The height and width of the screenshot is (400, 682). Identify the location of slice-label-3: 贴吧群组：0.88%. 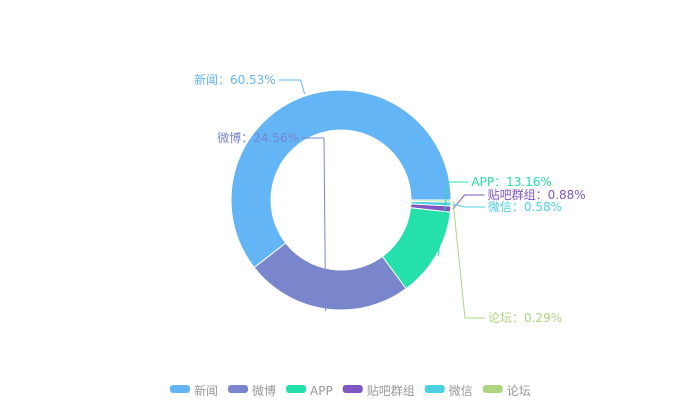
(537, 195).